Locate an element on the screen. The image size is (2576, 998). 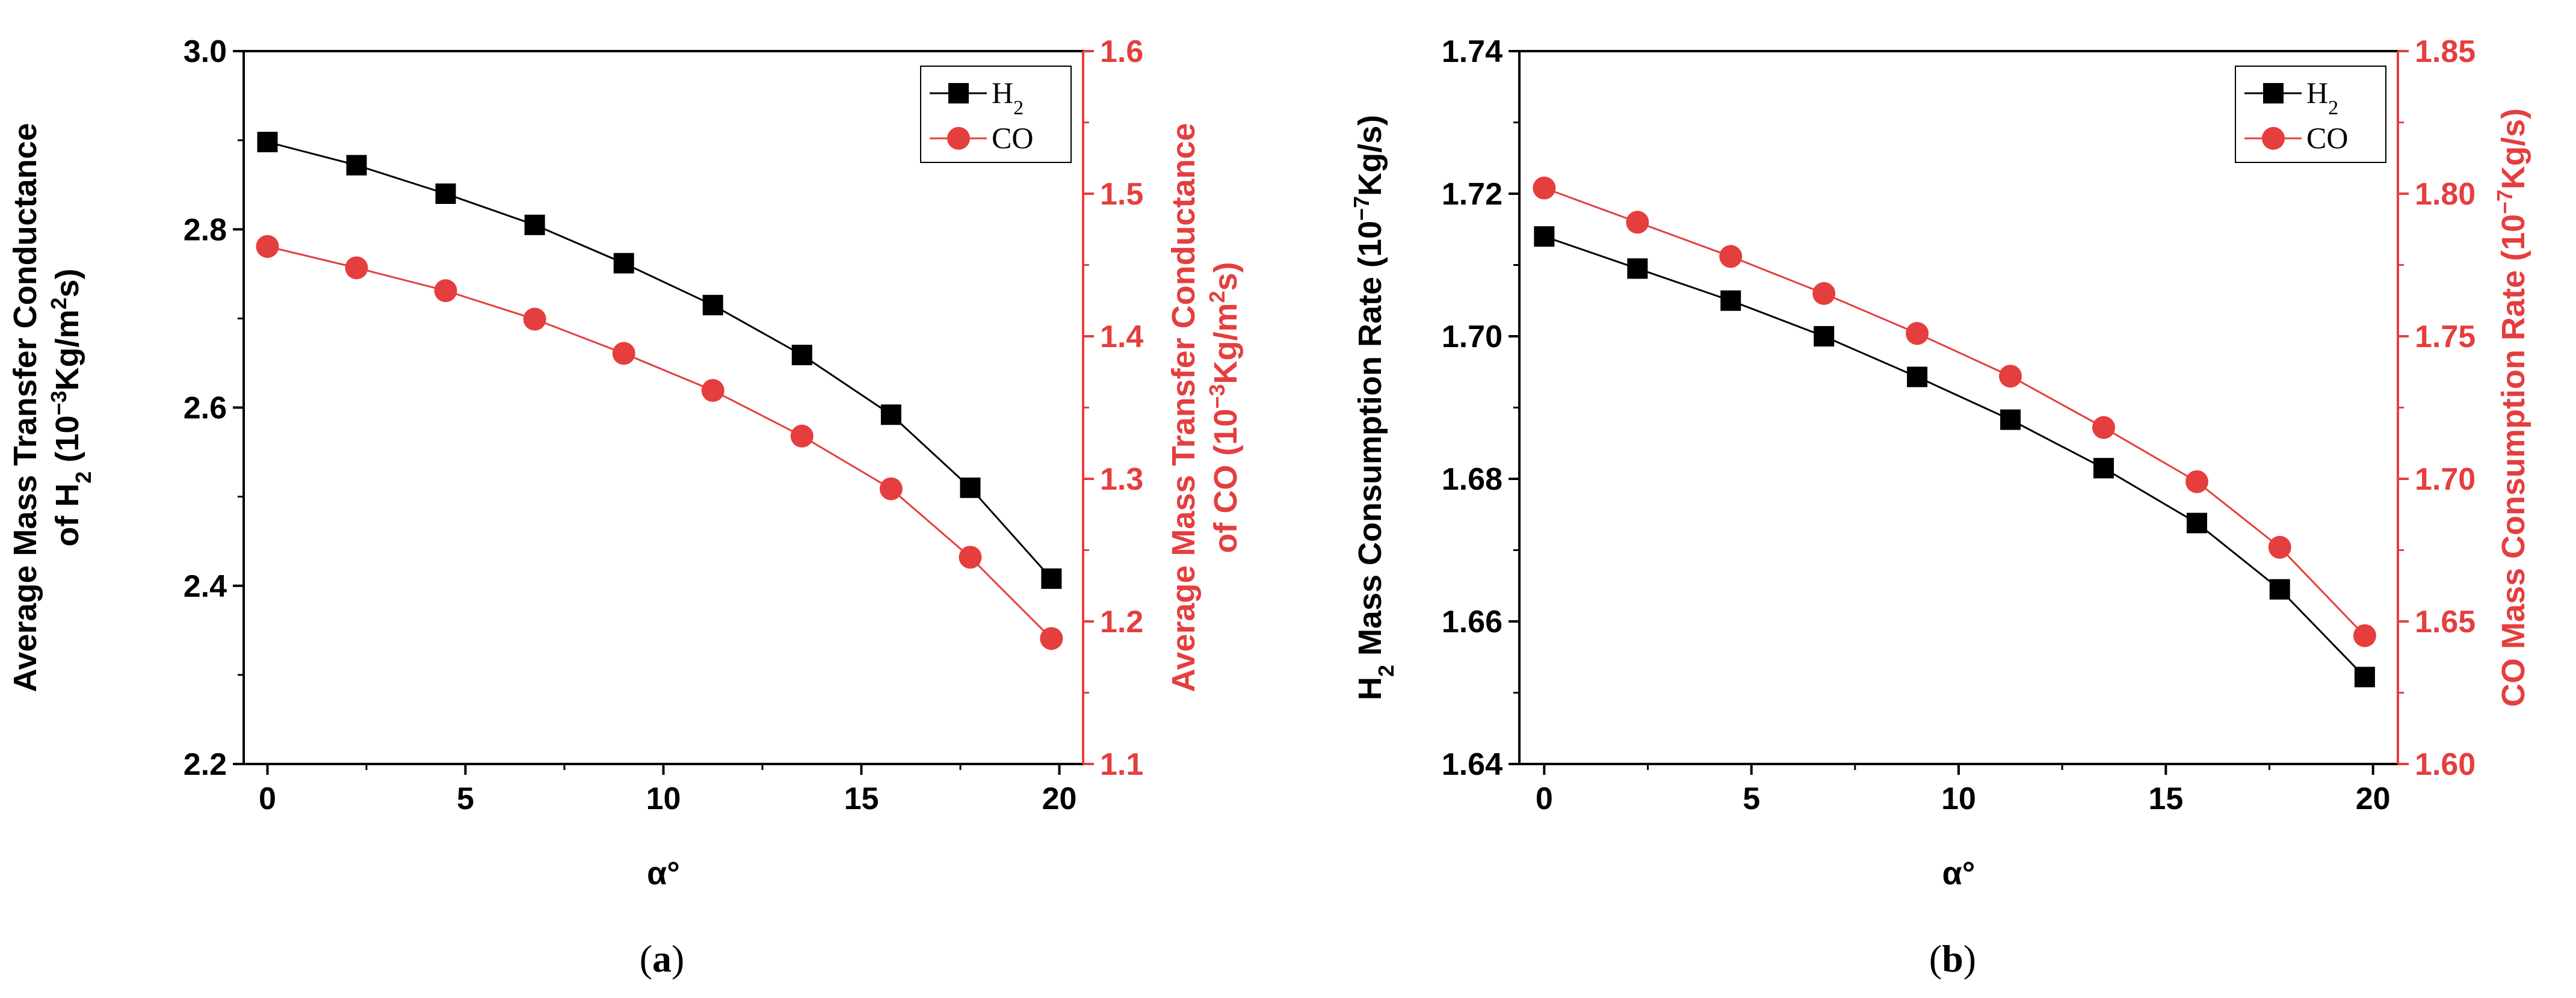
left-y-tick-label: 1.64 is located at coordinates (1472, 764).